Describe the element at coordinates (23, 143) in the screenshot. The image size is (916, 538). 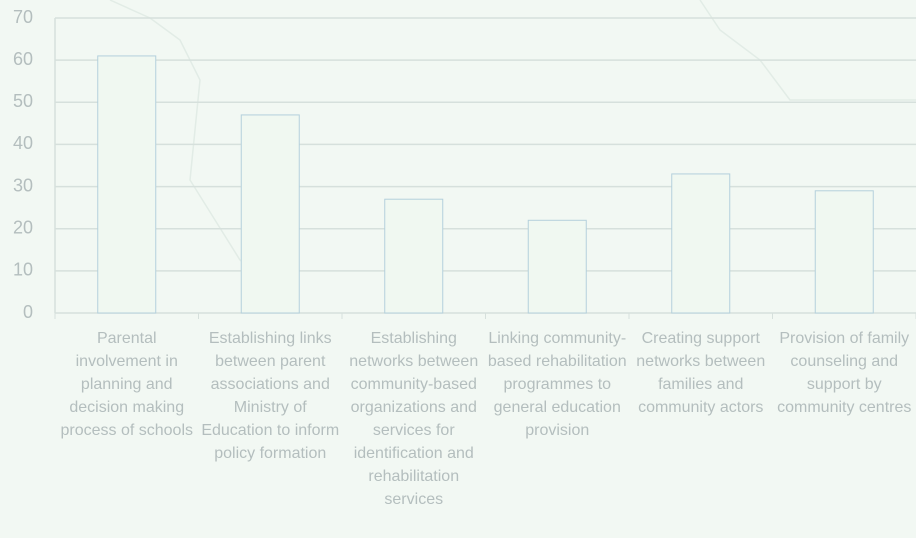
I see `y-tick-label: 40` at that location.